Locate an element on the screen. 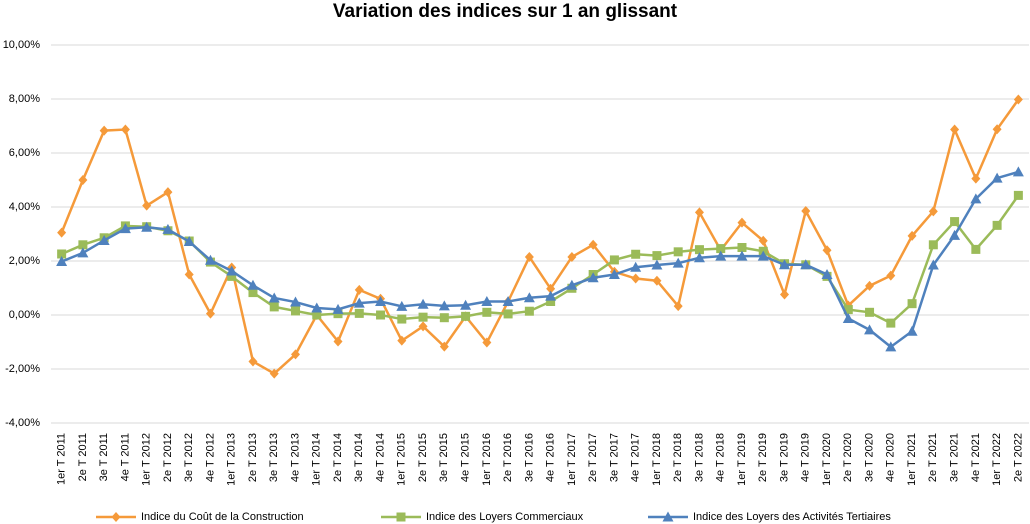  x-tick-label: 1er T 2019 is located at coordinates (742, 459).